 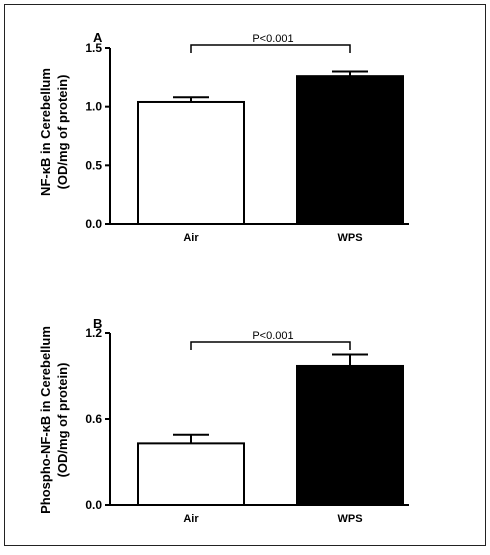 What do you see at coordinates (97, 323) in the screenshot?
I see `panel-label: B` at bounding box center [97, 323].